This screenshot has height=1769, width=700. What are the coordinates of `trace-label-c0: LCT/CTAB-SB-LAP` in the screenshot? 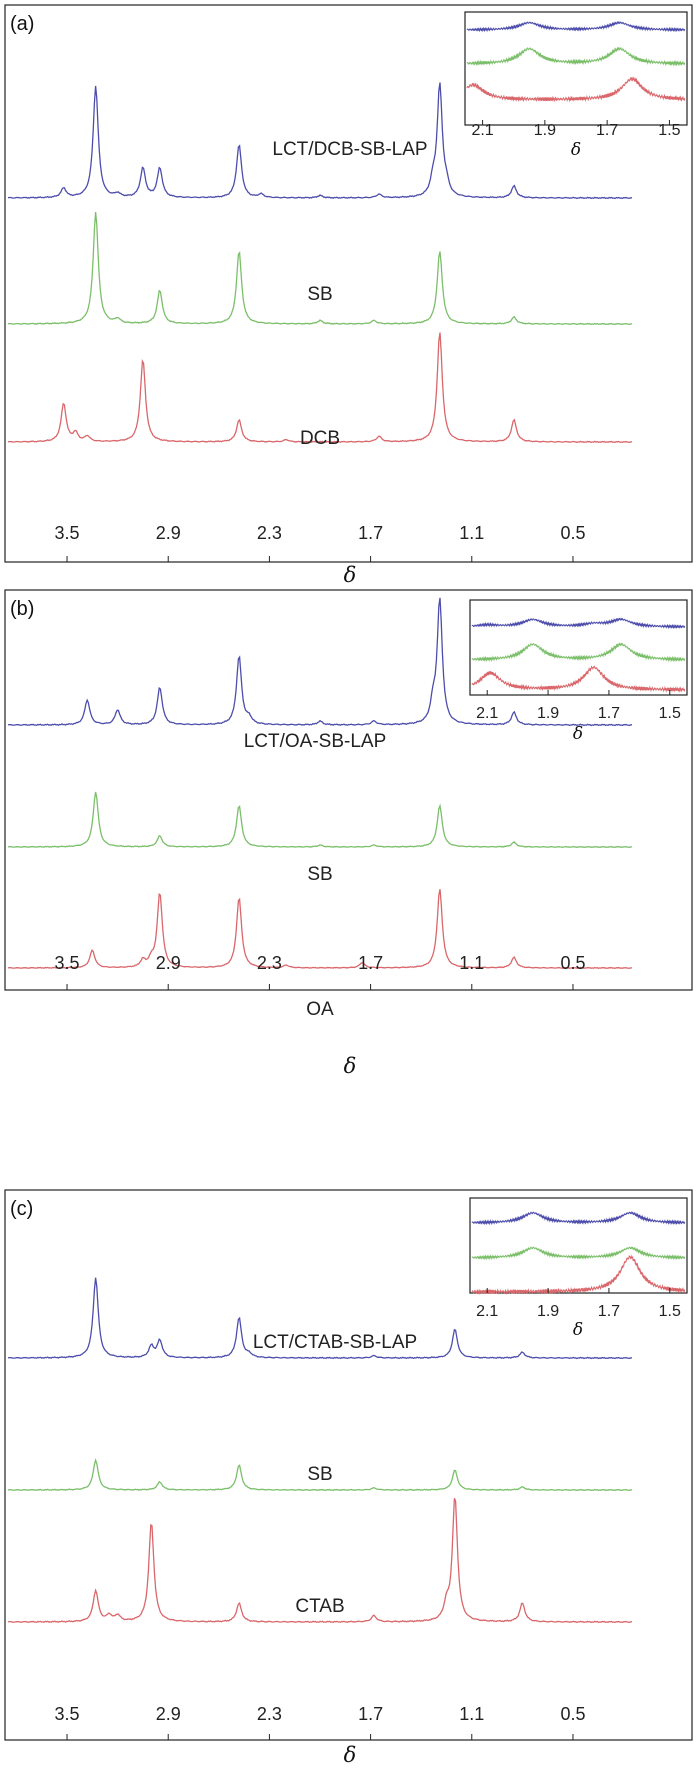 It's located at (335, 1342).